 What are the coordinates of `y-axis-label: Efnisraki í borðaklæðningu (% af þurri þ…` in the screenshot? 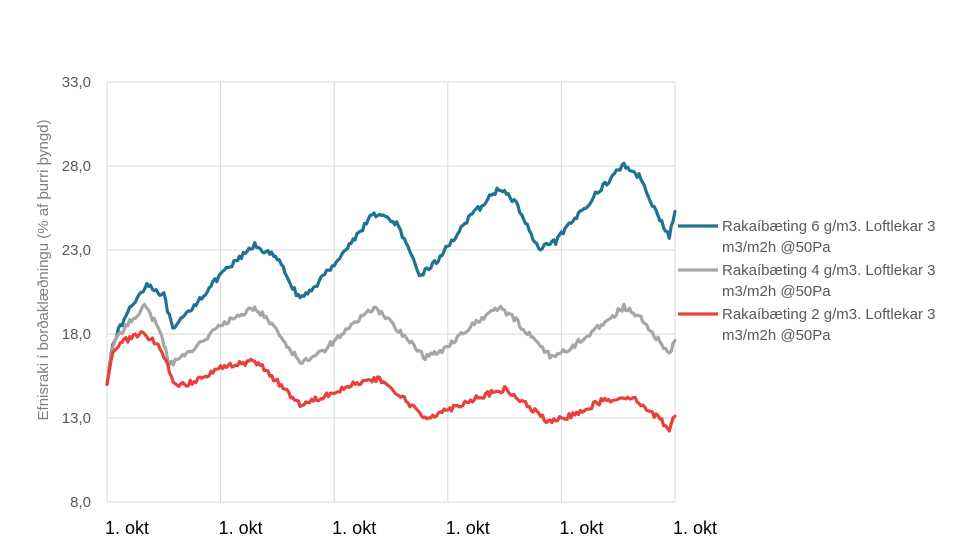 It's located at (43, 270).